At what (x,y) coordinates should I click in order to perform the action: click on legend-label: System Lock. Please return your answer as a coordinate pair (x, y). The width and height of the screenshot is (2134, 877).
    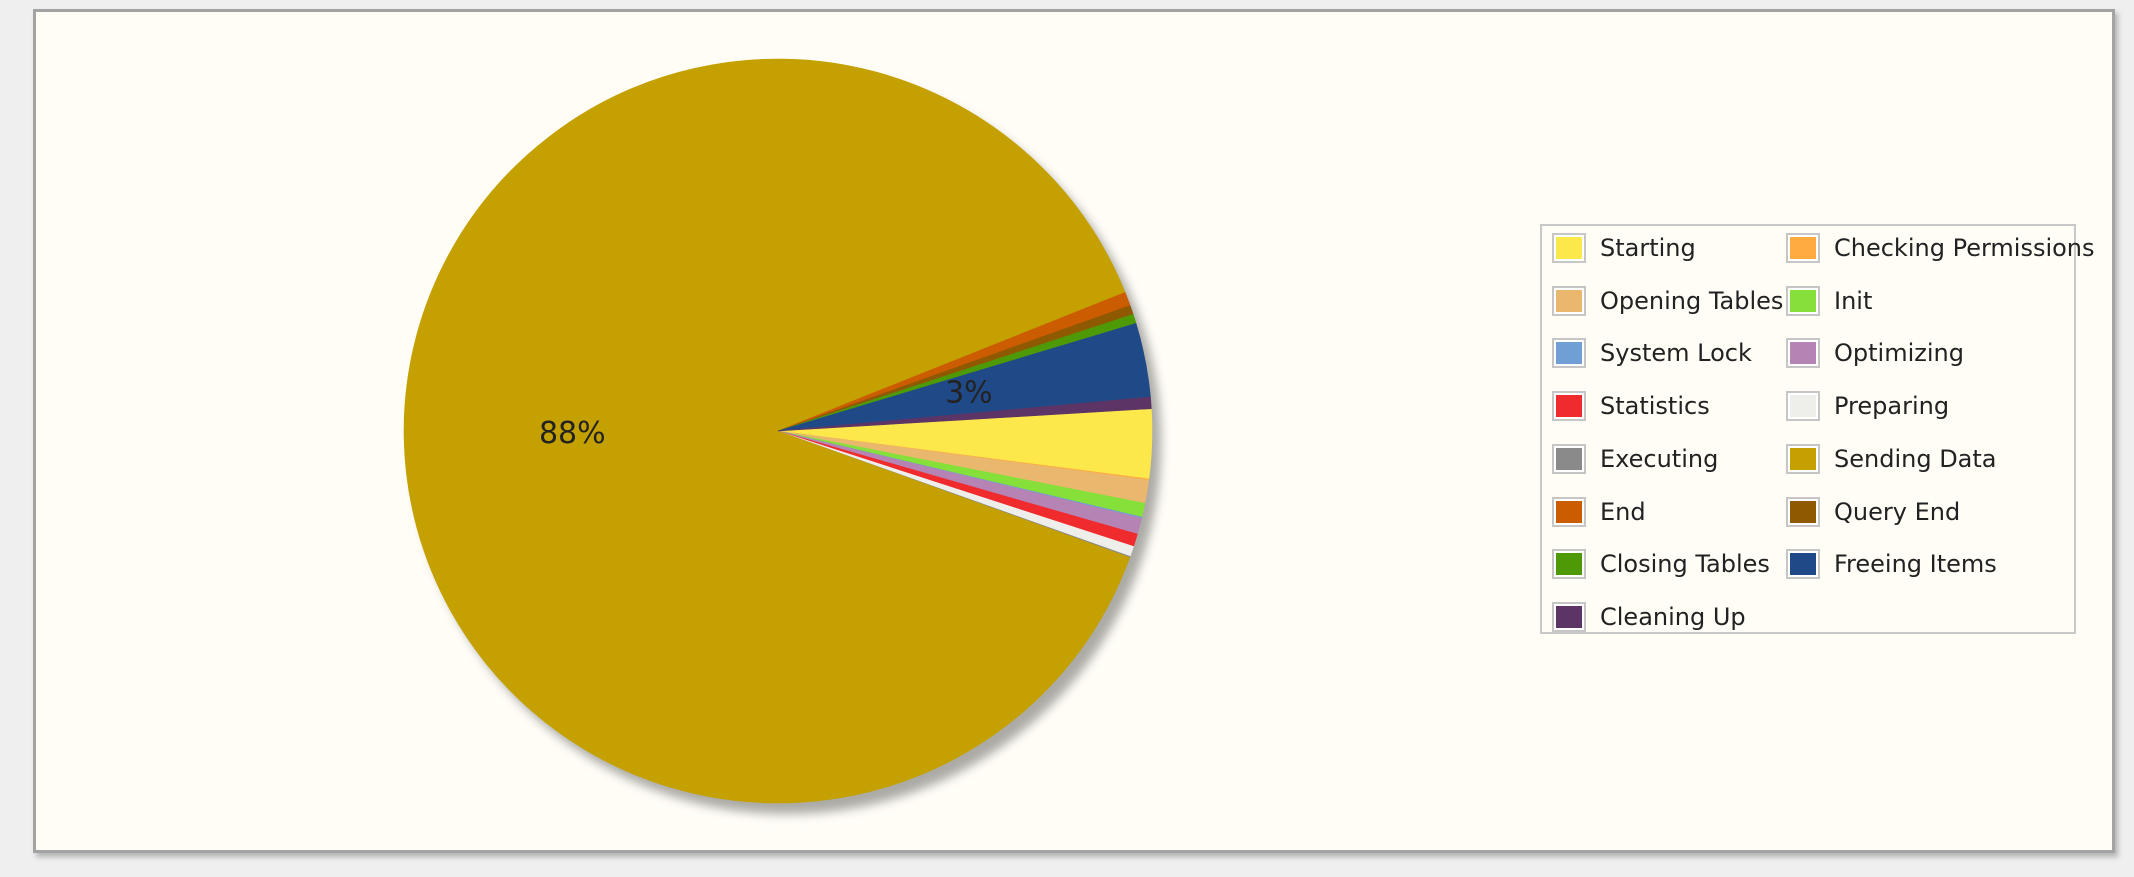
    Looking at the image, I should click on (1676, 353).